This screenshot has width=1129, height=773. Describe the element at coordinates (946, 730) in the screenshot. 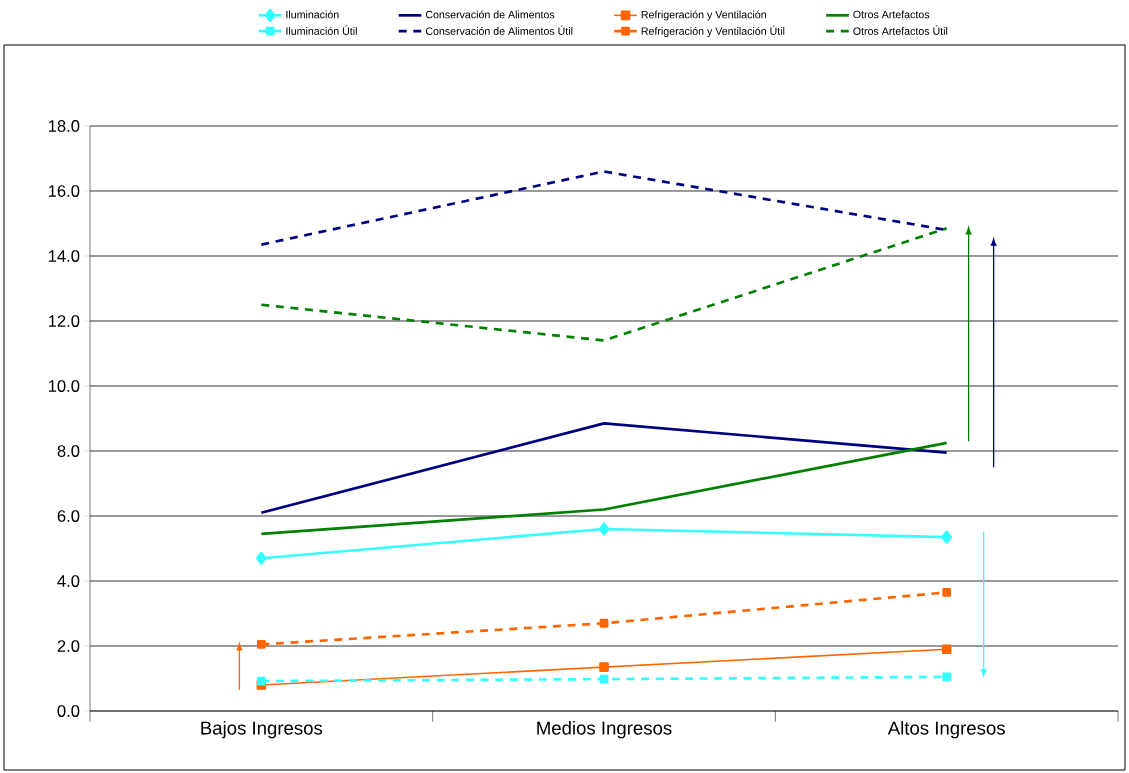

I see `x-tick-label: Altos Ingresos` at that location.